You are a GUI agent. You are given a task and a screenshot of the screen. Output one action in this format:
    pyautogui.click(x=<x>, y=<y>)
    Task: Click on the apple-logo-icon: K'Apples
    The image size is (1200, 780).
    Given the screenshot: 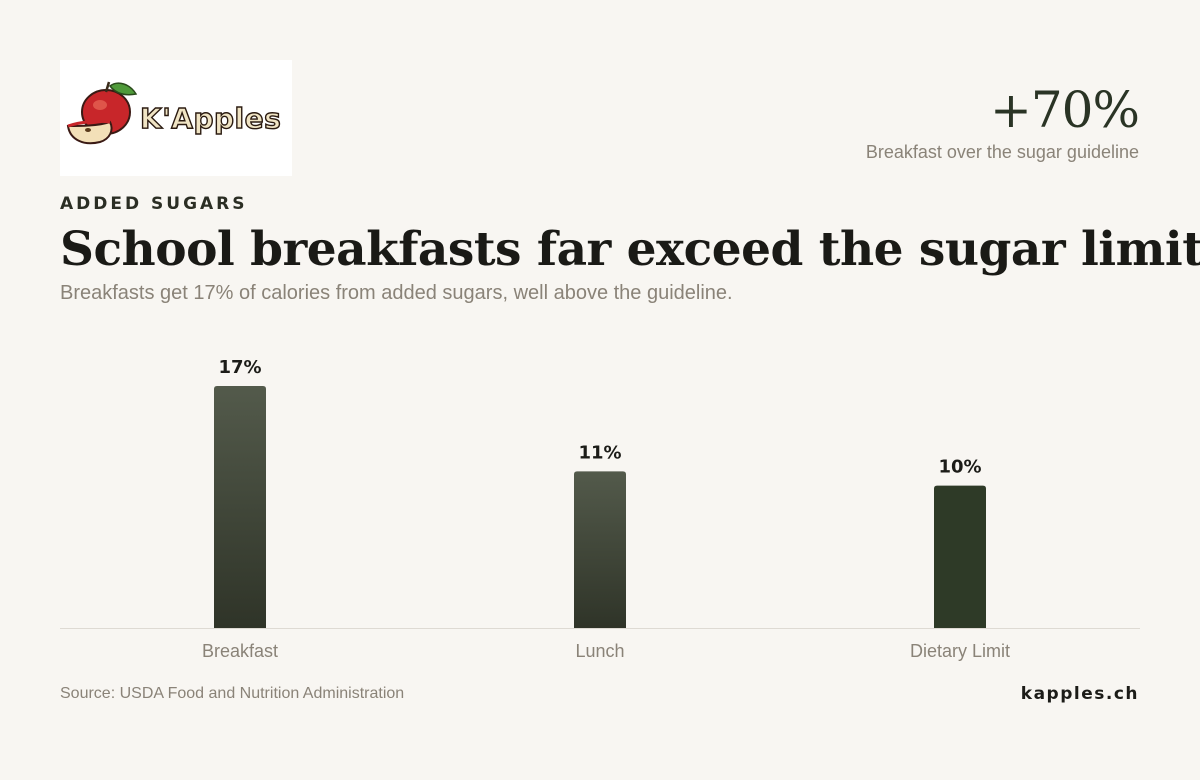 What is the action you would take?
    pyautogui.click(x=173, y=113)
    